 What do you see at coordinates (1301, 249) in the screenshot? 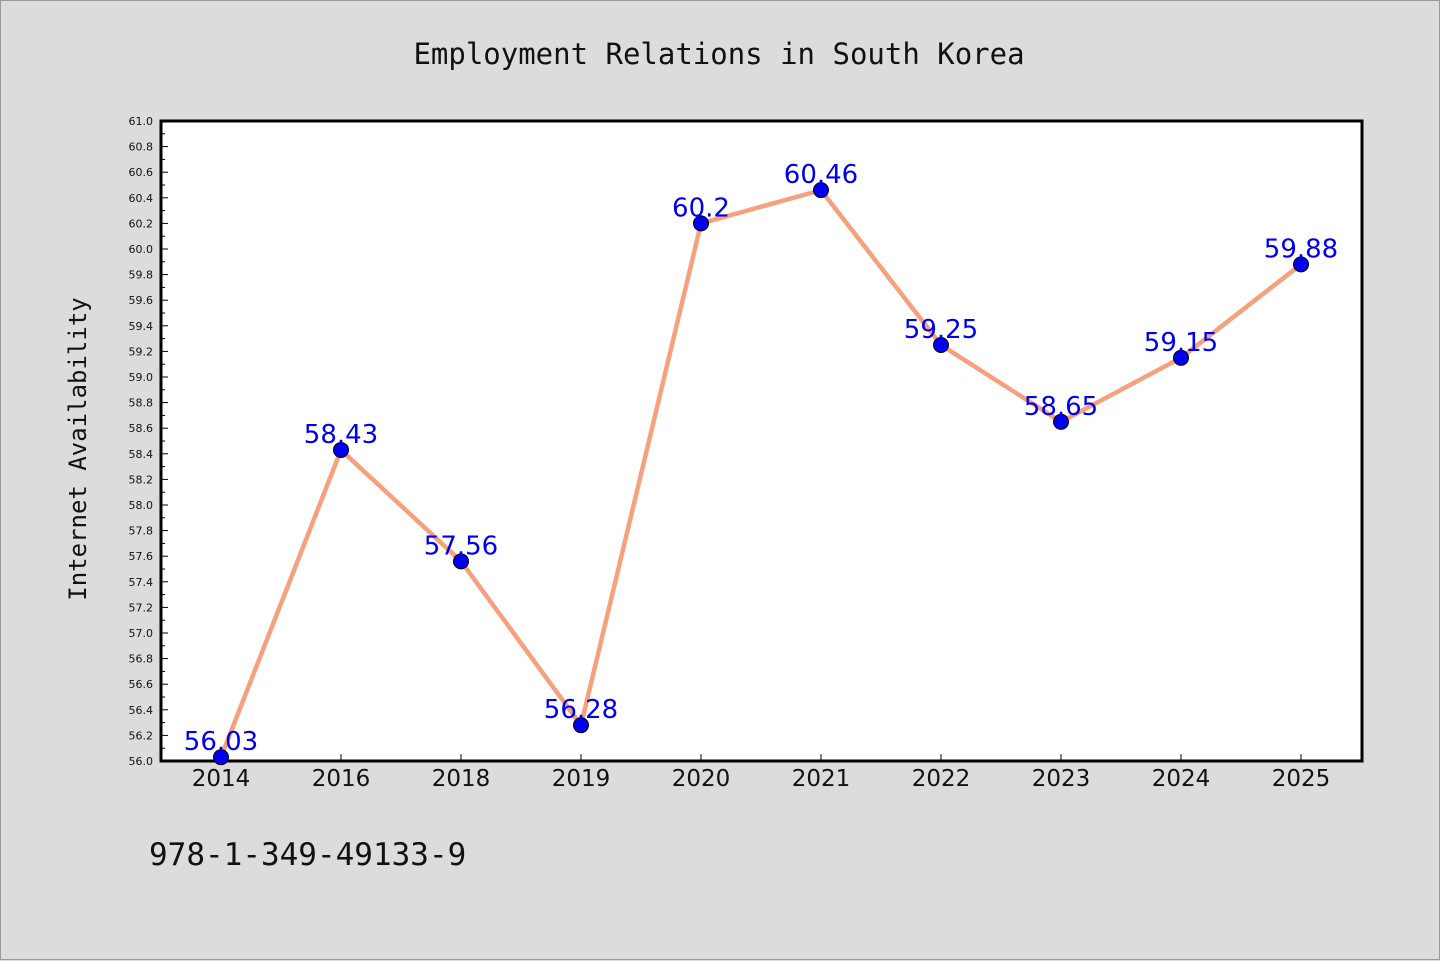
I see `data-label: 59.88` at bounding box center [1301, 249].